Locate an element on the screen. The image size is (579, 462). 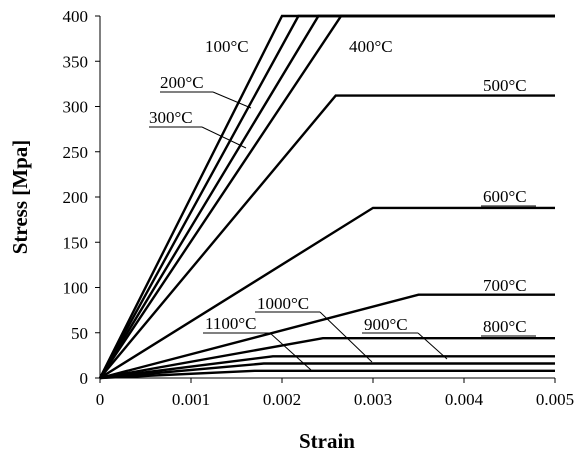
y-tick-label: 200 is located at coordinates (76, 197).